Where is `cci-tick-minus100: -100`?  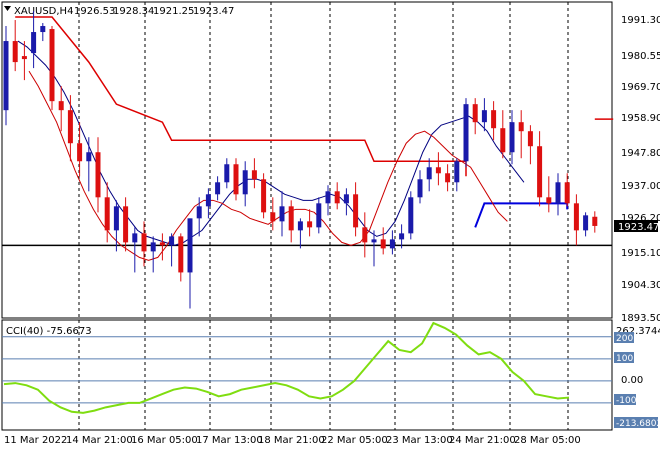
cci-tick-minus100: -100 is located at coordinates (626, 401).